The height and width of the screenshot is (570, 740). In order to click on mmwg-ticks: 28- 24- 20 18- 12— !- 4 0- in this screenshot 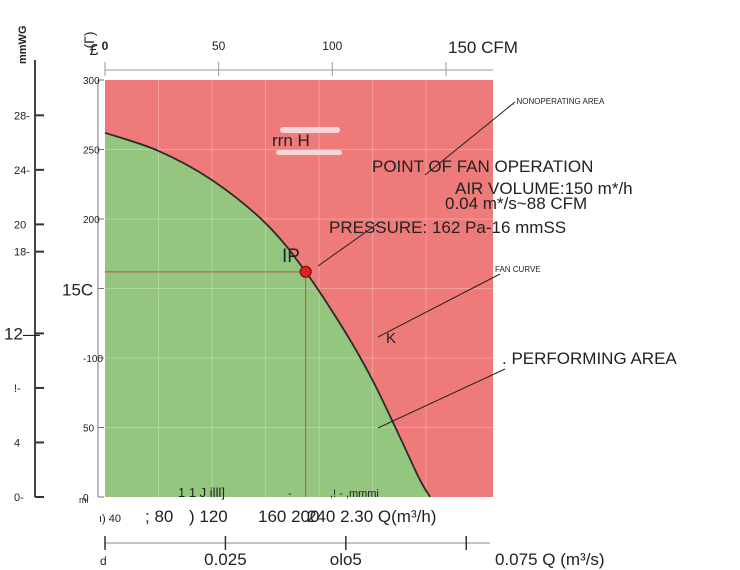, I will do `click(24, 307)`.